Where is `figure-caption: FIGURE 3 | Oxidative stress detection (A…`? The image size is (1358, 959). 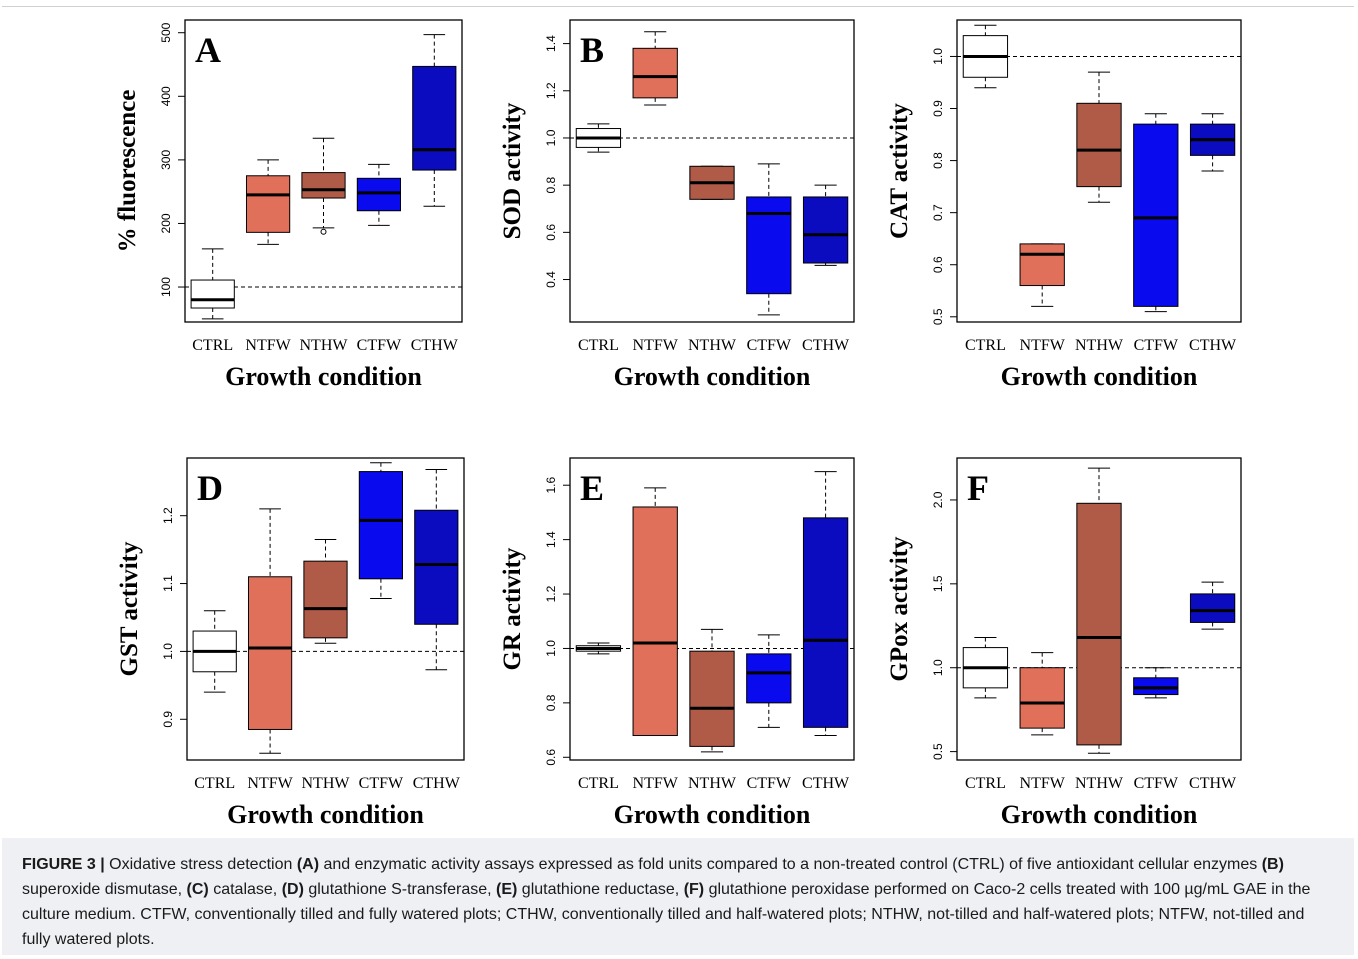
figure-caption: FIGURE 3 | Oxidative stress detection (A… is located at coordinates (678, 896).